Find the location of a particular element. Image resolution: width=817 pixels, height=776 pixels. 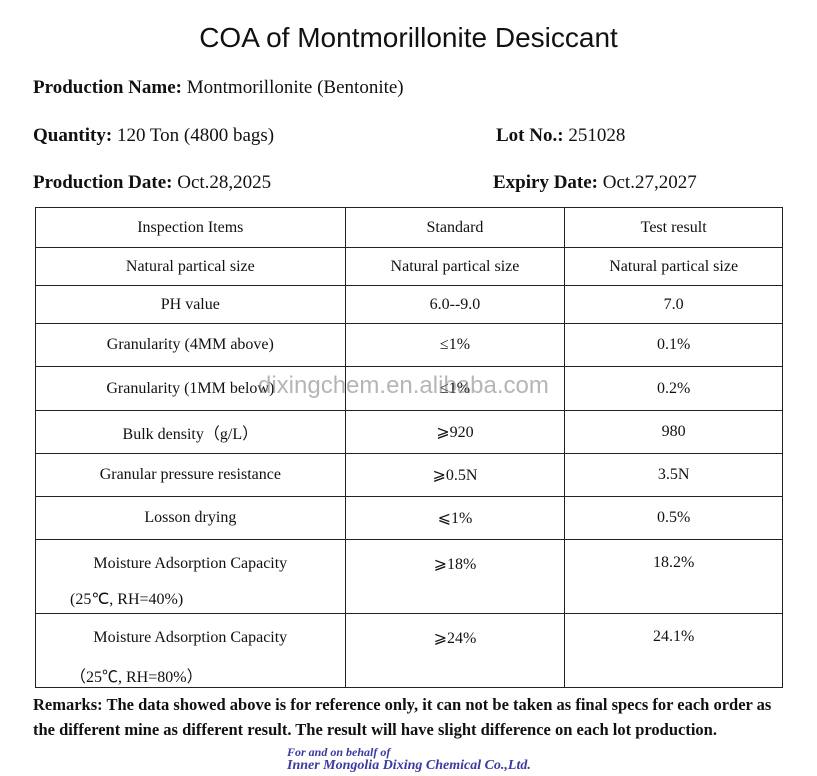

table-row: PH value 6.0--9.0 7.0 is located at coordinates (409, 304).